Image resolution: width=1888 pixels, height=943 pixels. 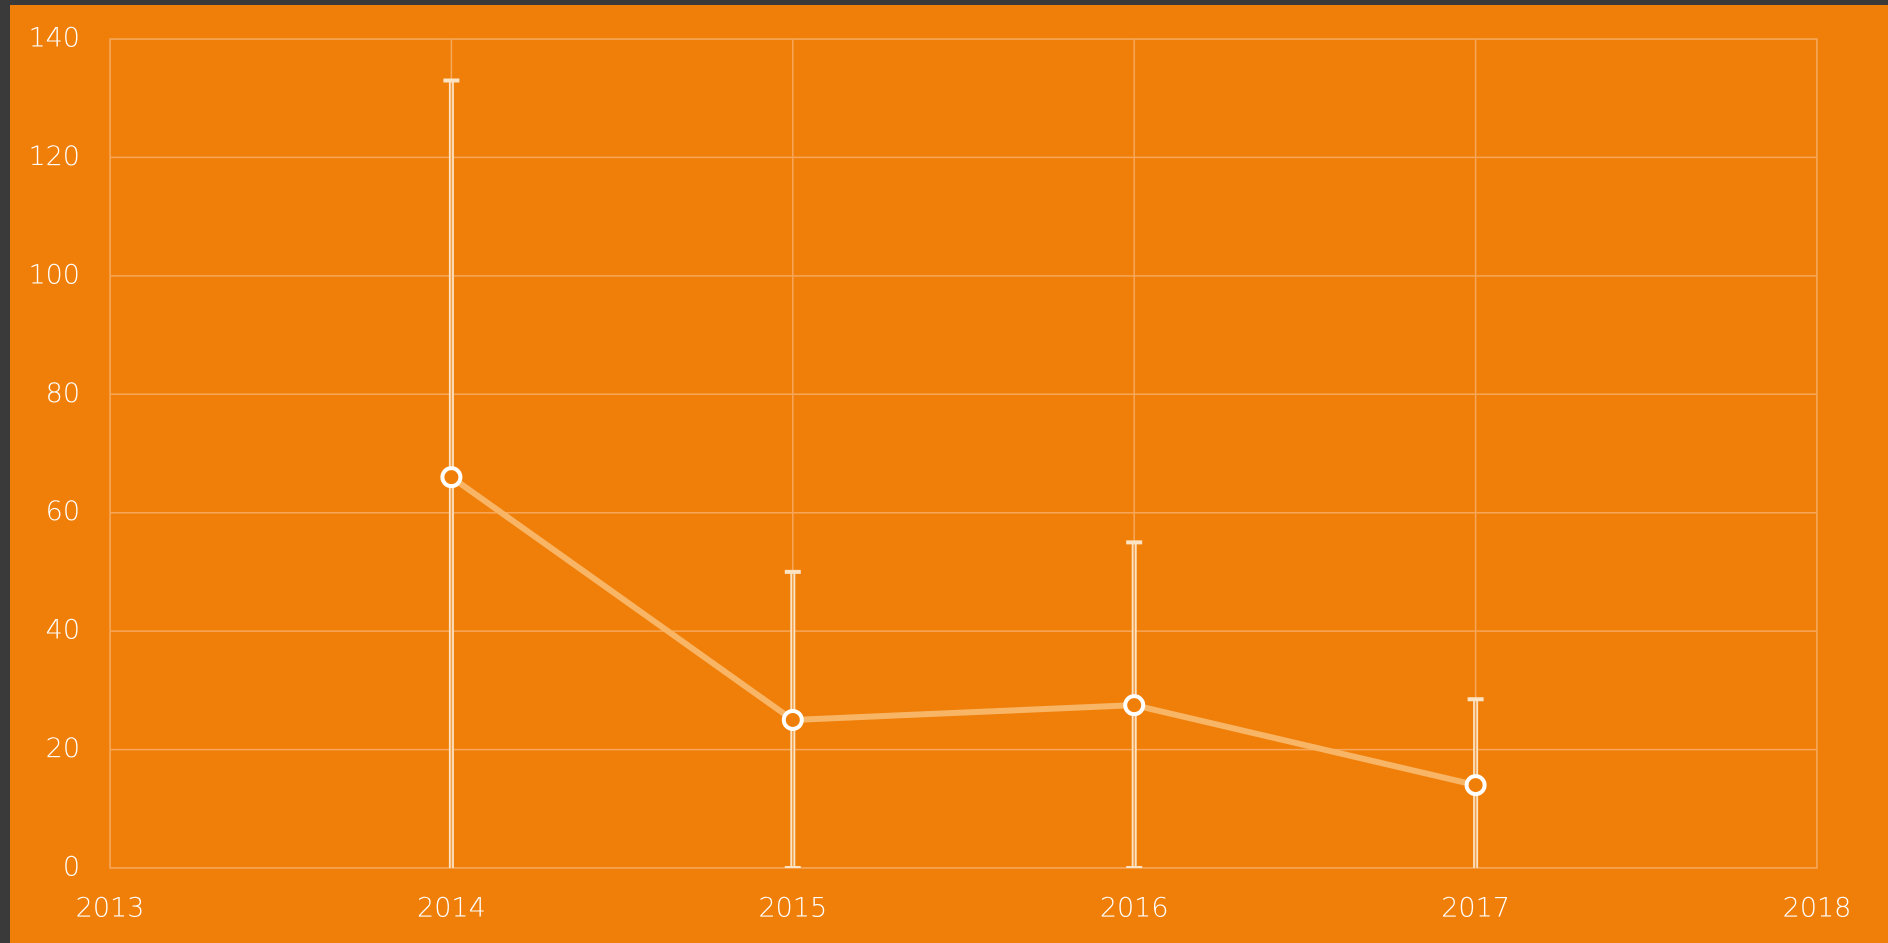 What do you see at coordinates (451, 908) in the screenshot?
I see `x-tick-label: 2014` at bounding box center [451, 908].